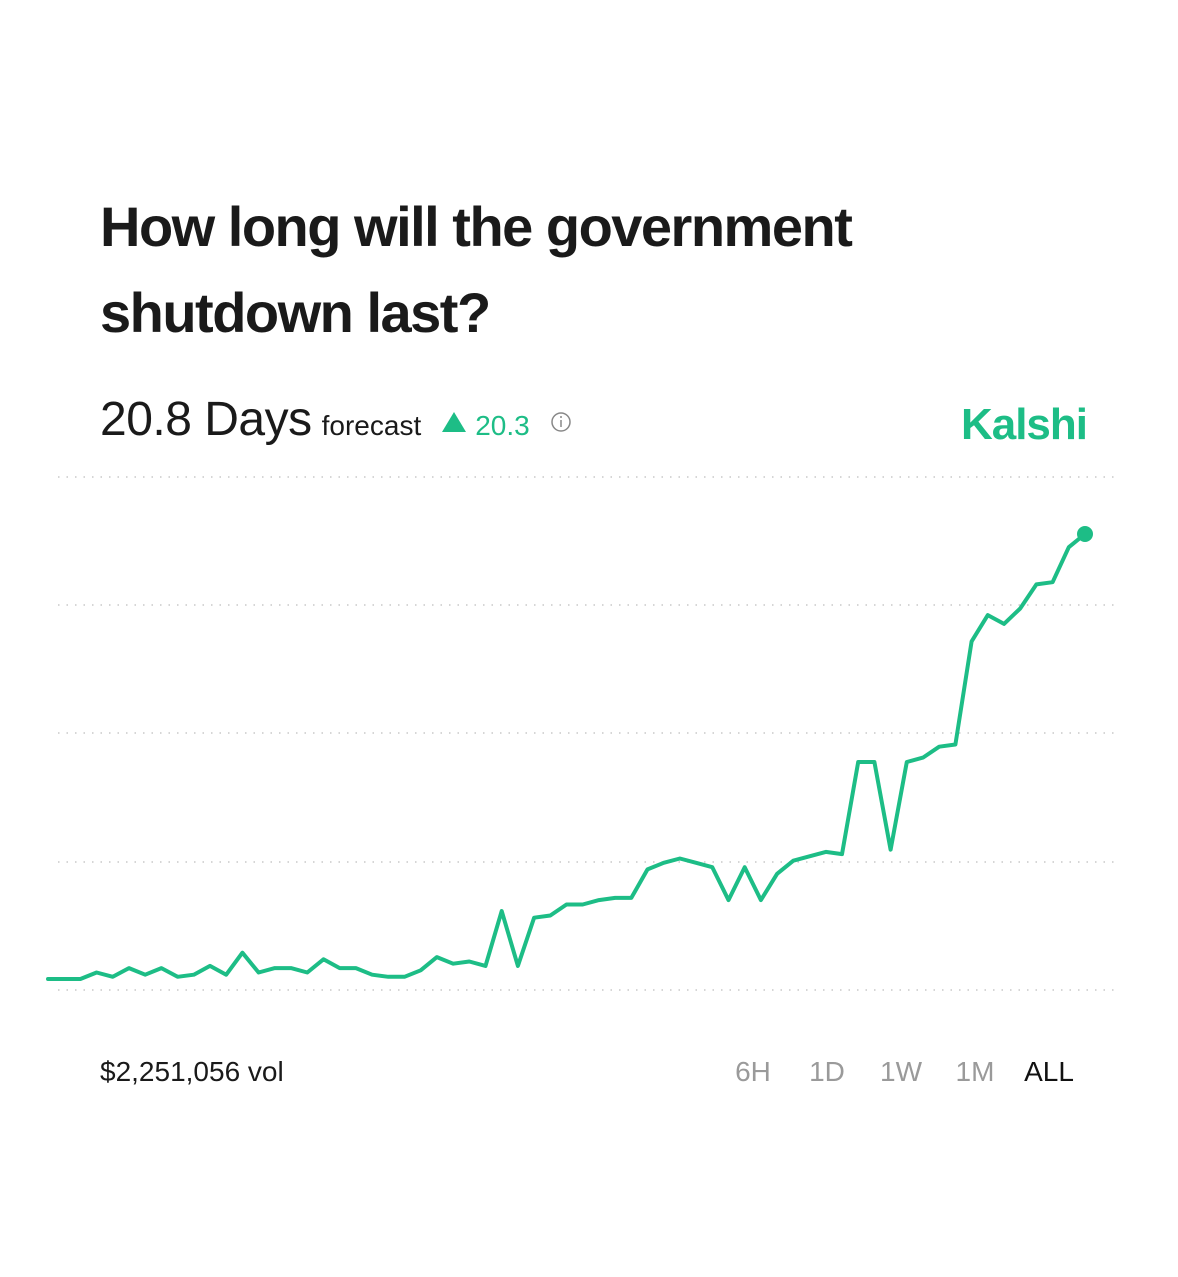 The height and width of the screenshot is (1277, 1178). I want to click on volume: $2,251,056 vol, so click(192, 1071).